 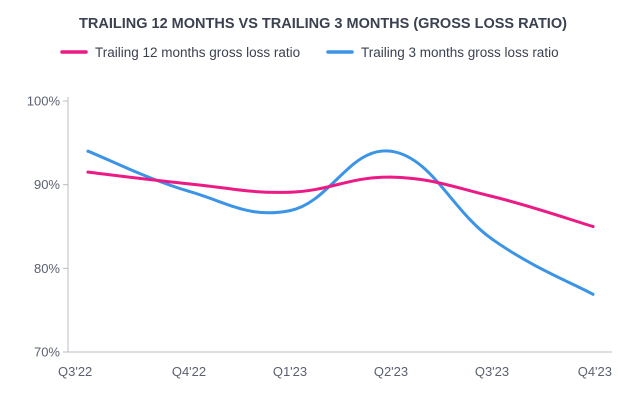 I want to click on x-tick-label: Q1'23, so click(x=290, y=371).